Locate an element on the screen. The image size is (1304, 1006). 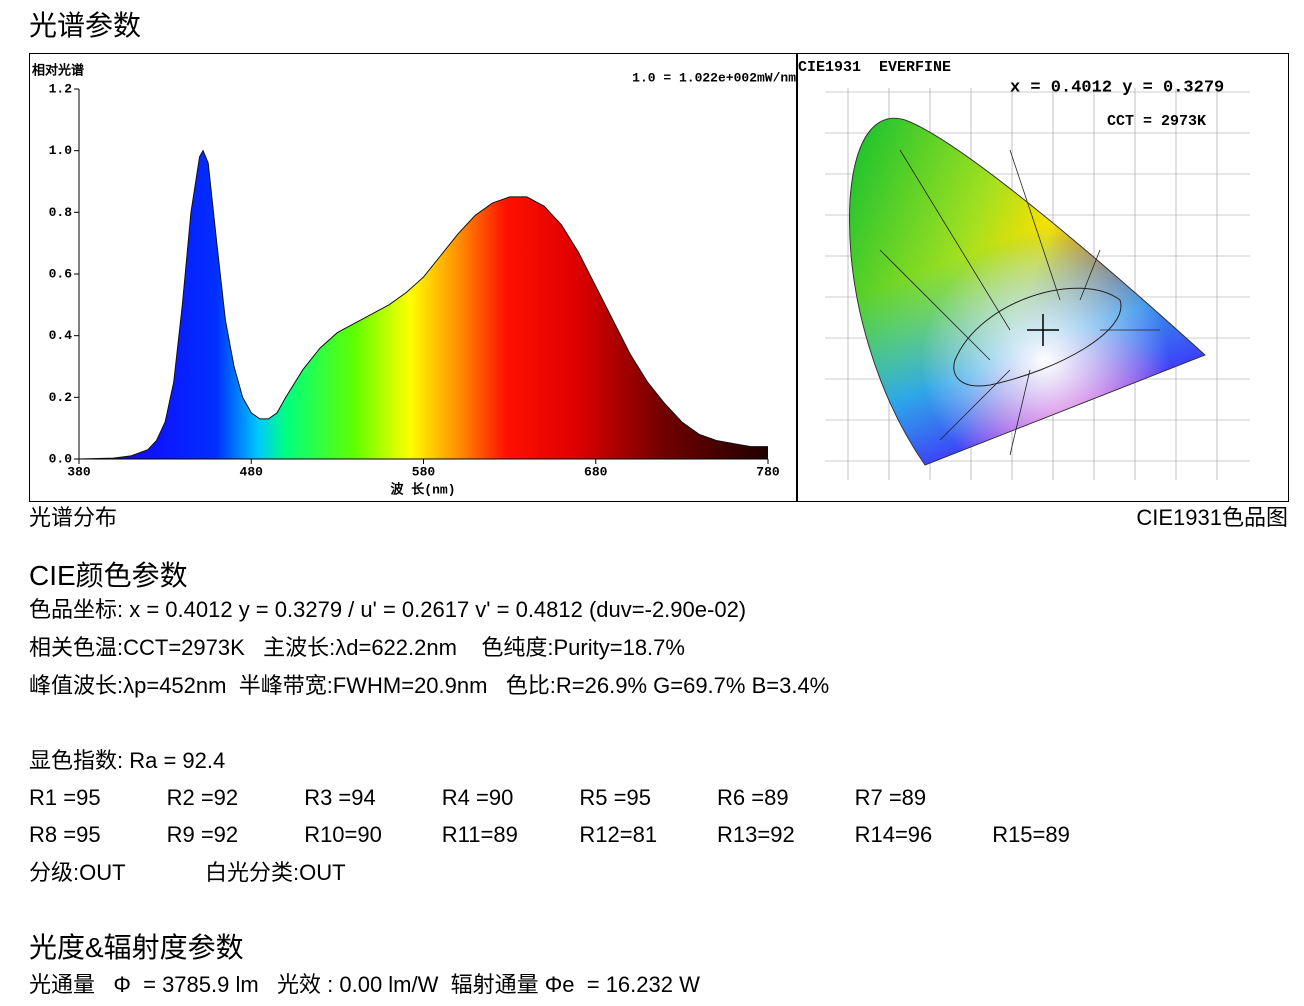
ri-value: R9 =92 is located at coordinates (202, 834).